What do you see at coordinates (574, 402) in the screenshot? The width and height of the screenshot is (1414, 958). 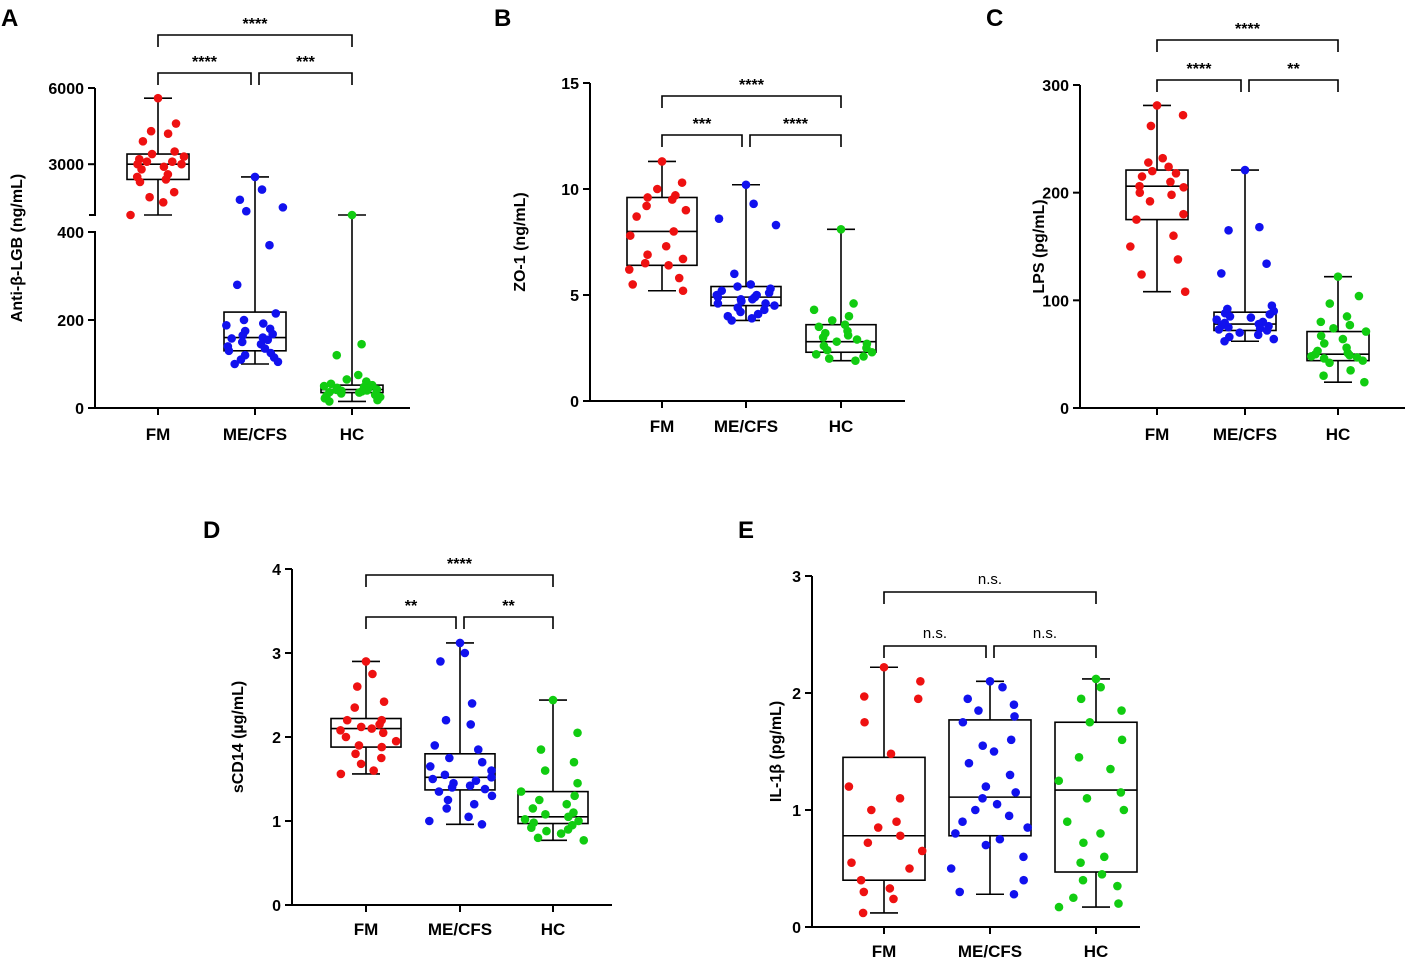 I see `y-tick-label: 0` at bounding box center [574, 402].